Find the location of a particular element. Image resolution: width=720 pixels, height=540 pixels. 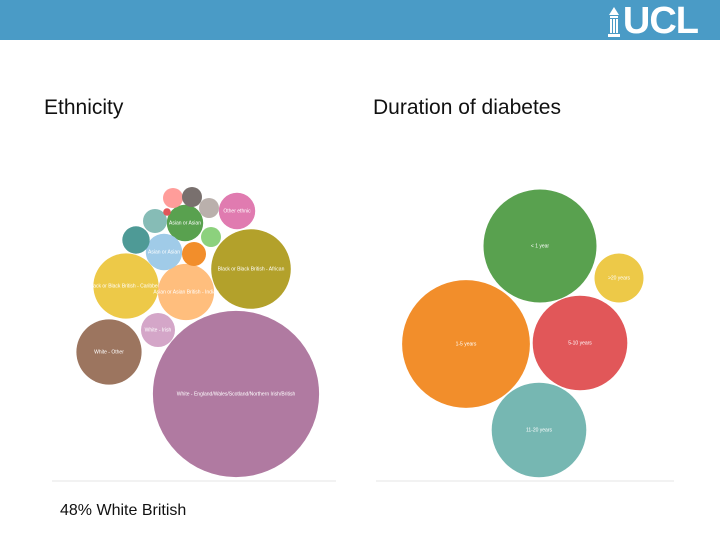

header-bar: UCL is located at coordinates (360, 20).